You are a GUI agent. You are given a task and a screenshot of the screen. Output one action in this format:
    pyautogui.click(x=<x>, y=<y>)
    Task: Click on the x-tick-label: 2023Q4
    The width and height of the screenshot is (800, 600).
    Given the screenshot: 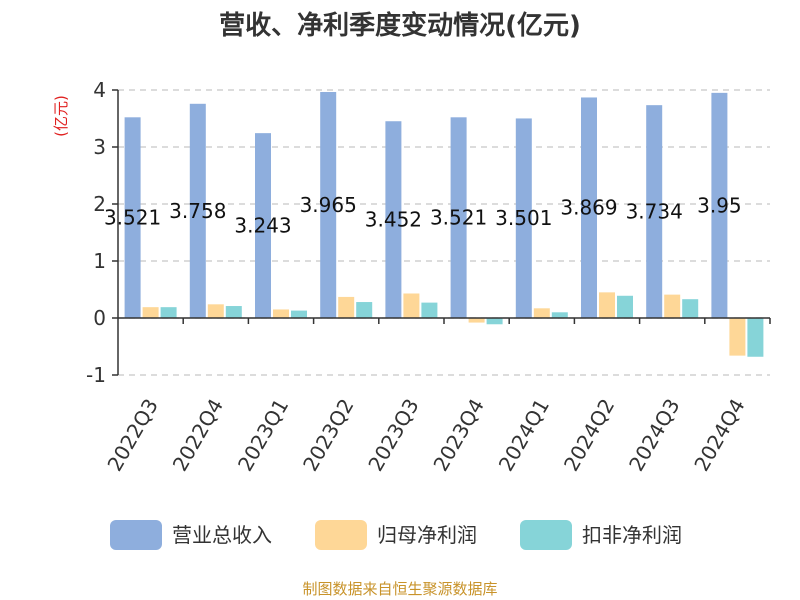 What is the action you would take?
    pyautogui.click(x=458, y=434)
    